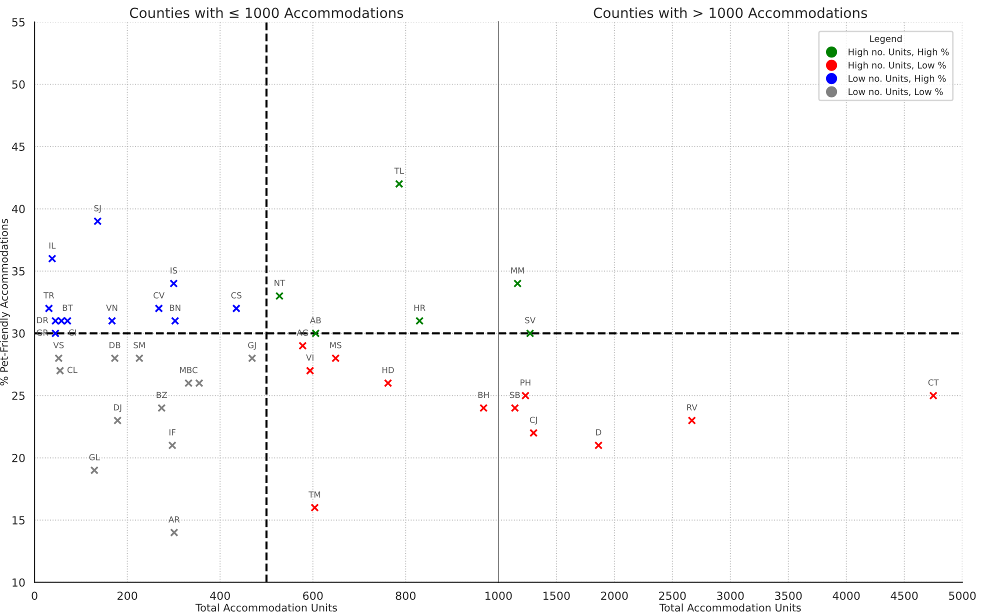 The width and height of the screenshot is (987, 613). Describe the element at coordinates (310, 357) in the screenshot. I see `annotation: VI` at that location.